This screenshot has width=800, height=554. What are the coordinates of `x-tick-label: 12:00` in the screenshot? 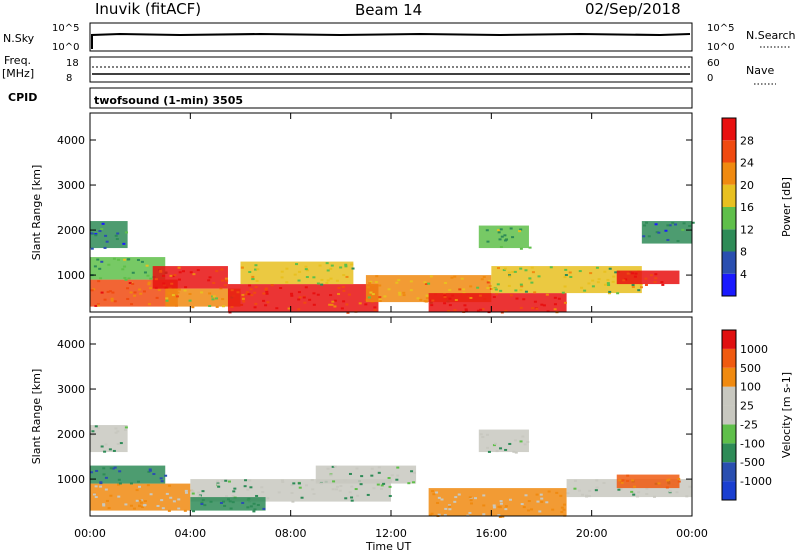 It's located at (391, 533).